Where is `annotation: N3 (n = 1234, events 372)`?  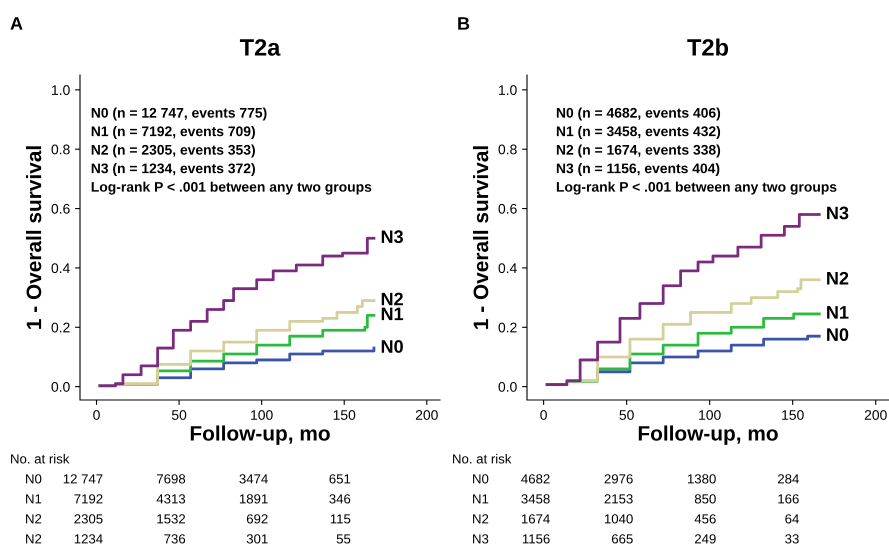 annotation: N3 (n = 1234, events 372) is located at coordinates (173, 169).